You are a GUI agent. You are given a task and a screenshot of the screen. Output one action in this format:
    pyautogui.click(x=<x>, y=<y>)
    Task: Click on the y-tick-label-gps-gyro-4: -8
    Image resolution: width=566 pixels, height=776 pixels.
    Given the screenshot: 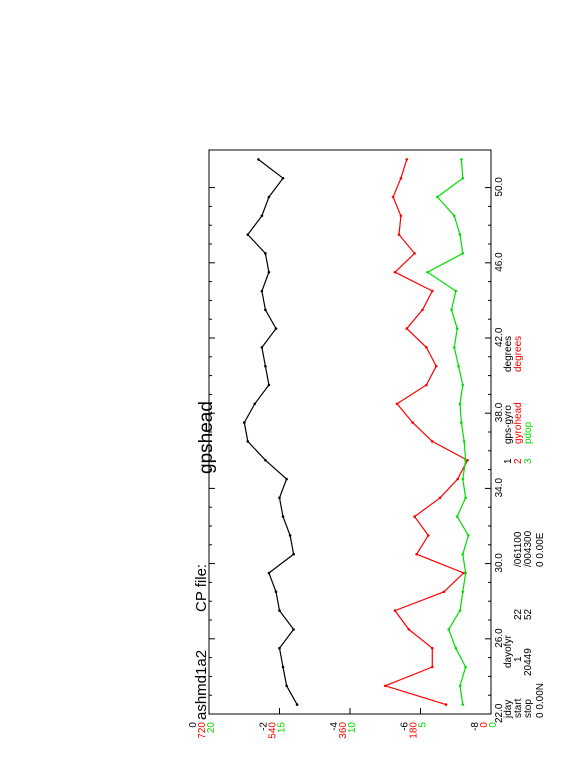 What is the action you would take?
    pyautogui.click(x=475, y=726)
    